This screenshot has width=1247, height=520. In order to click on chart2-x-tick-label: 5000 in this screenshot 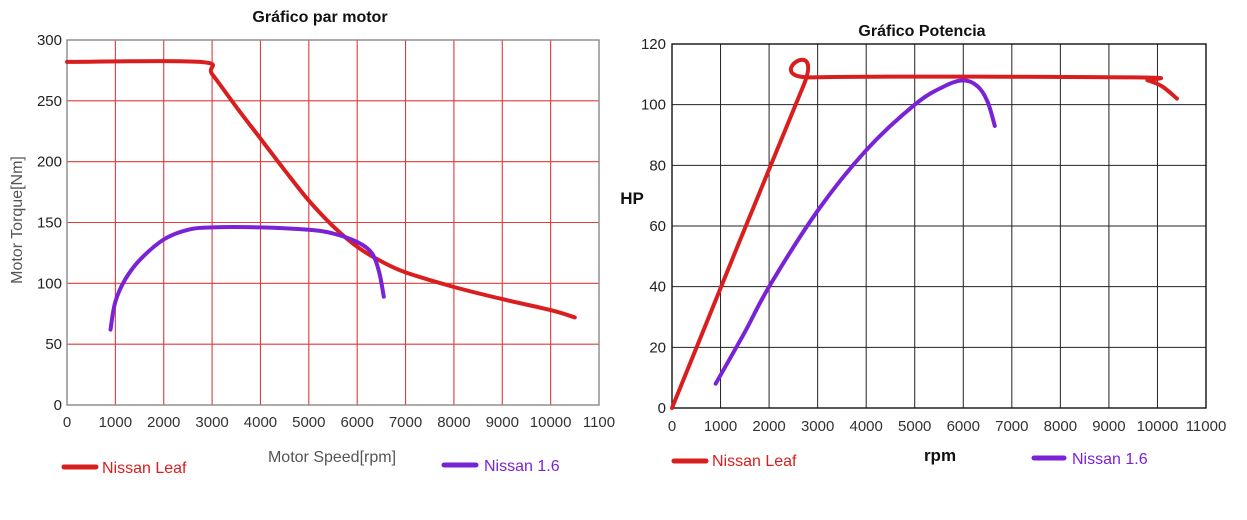, I will do `click(914, 426)`.